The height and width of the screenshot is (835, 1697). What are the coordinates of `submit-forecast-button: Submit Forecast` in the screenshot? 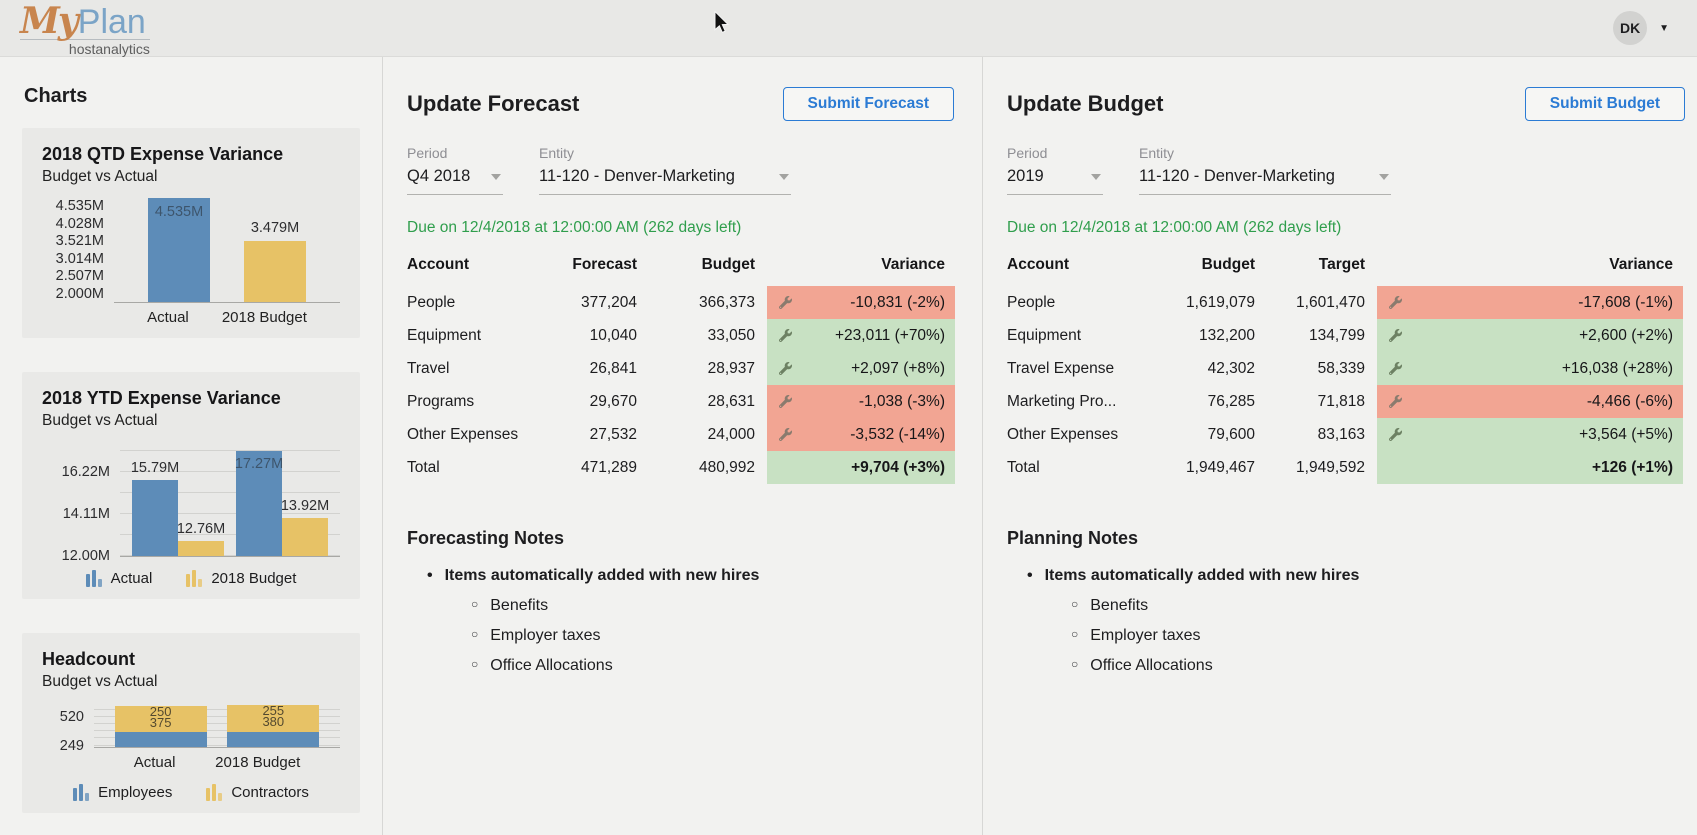 It's located at (868, 104).